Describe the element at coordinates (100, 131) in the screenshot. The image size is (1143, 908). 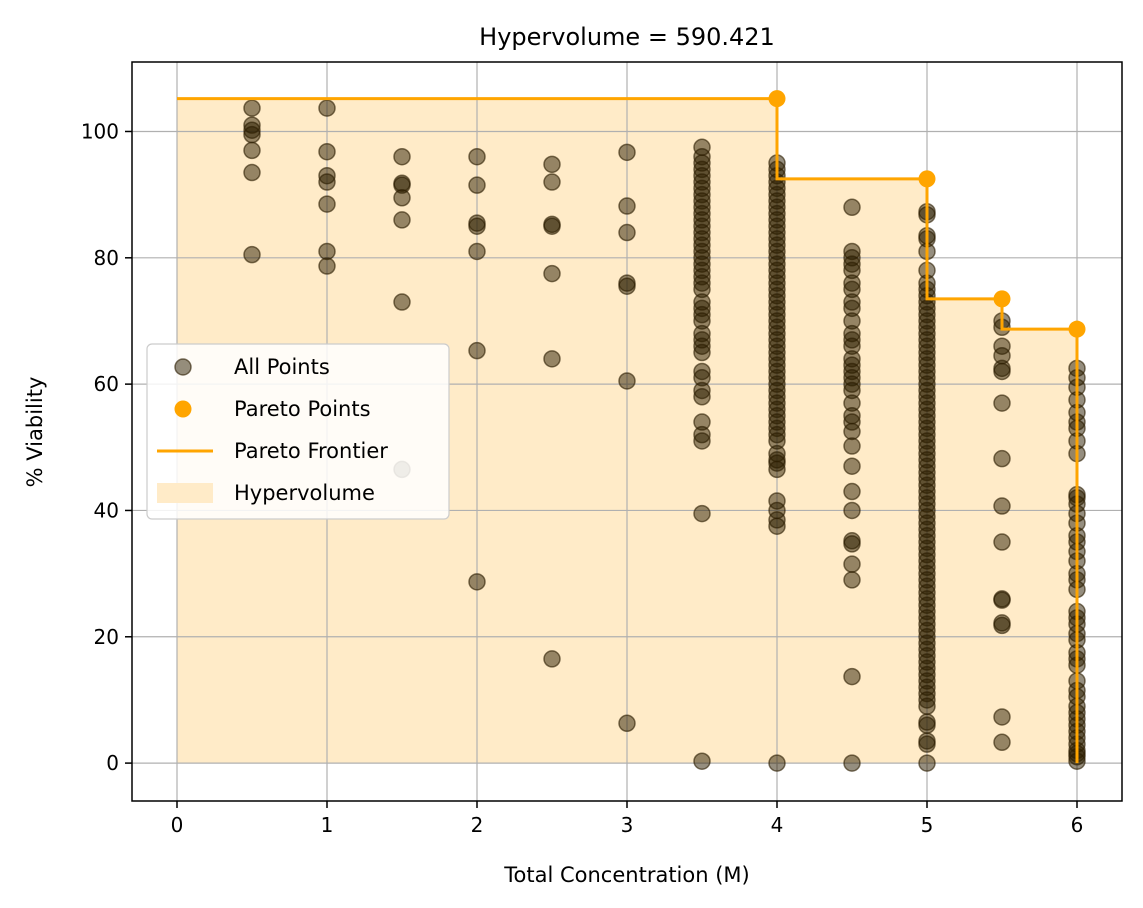
I see `y-tick-label: 100` at that location.